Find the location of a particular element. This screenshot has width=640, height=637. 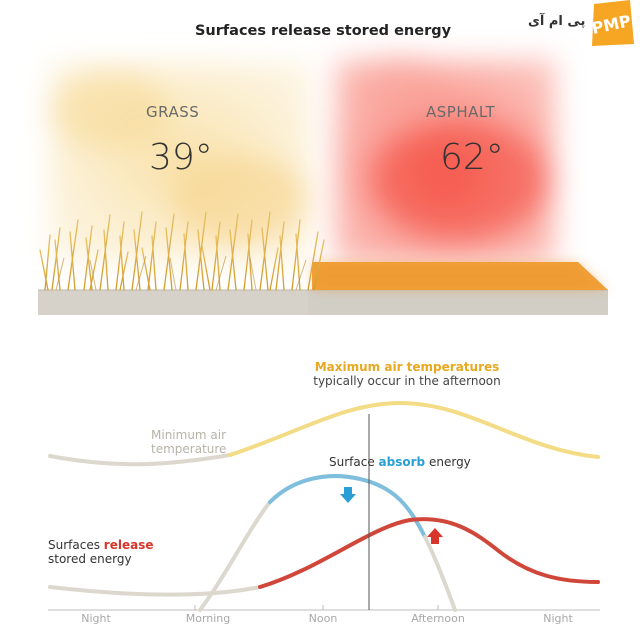

absorb-annotation: Surface absorb energy is located at coordinates (400, 462).